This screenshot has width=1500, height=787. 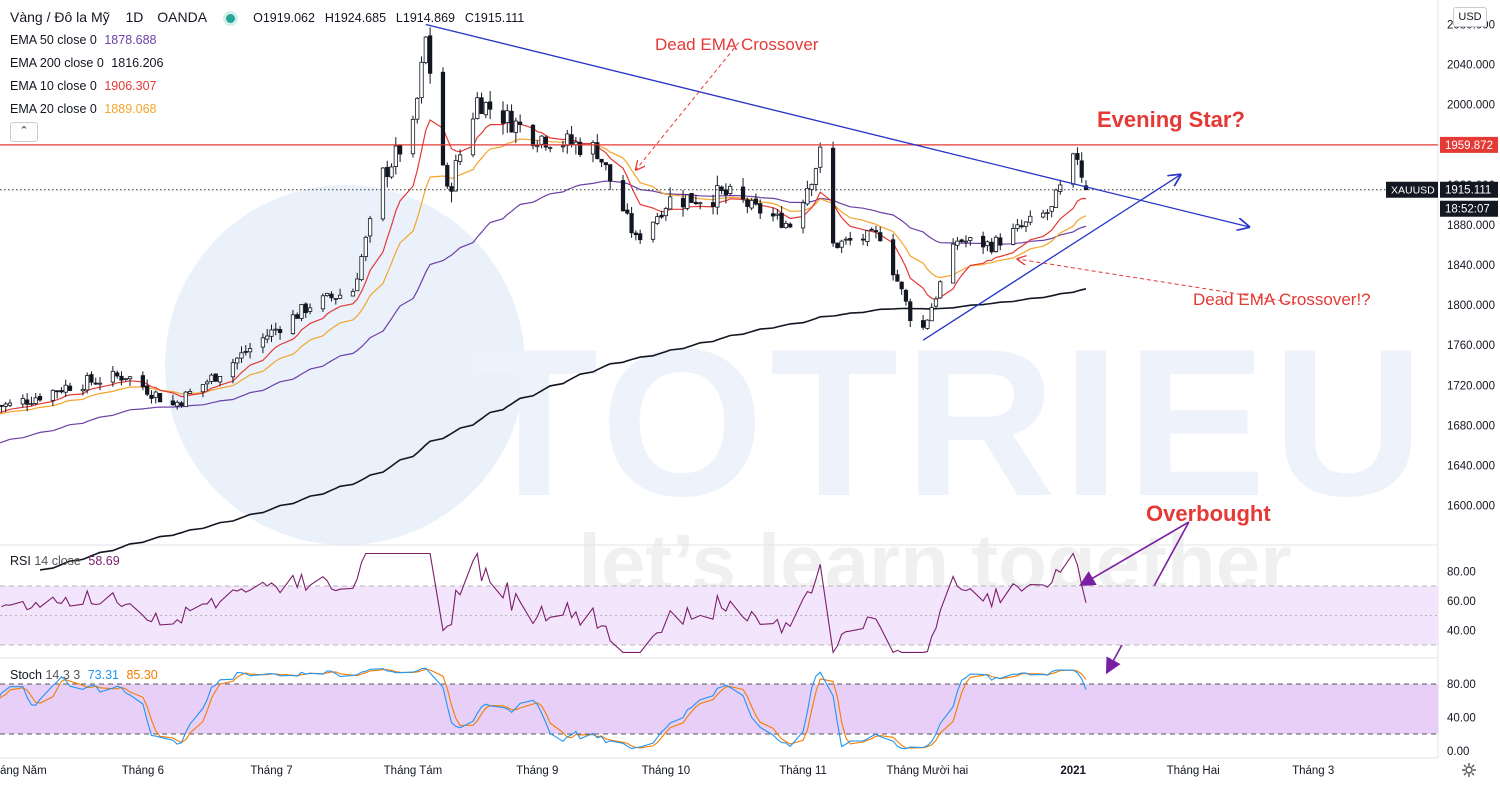 I want to click on descending-trendline, so click(x=837, y=125).